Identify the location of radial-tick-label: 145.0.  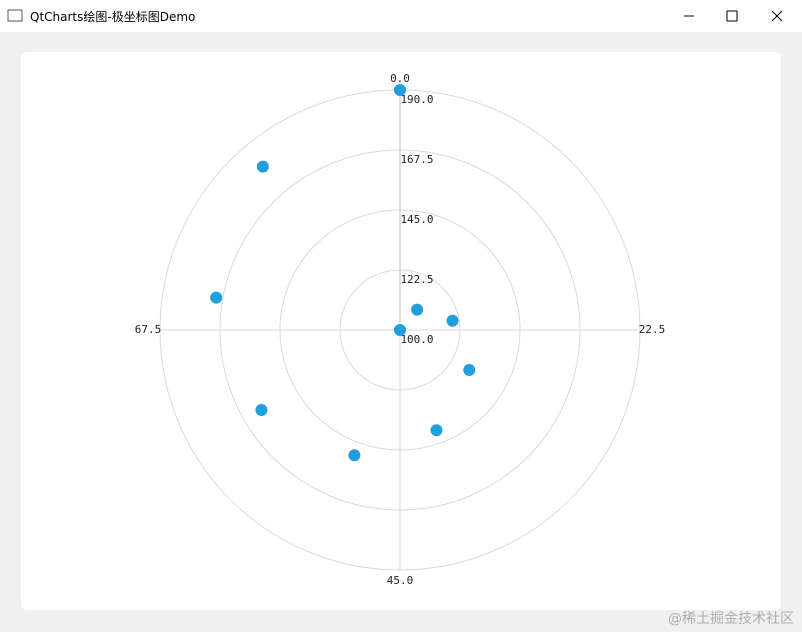
(416, 219).